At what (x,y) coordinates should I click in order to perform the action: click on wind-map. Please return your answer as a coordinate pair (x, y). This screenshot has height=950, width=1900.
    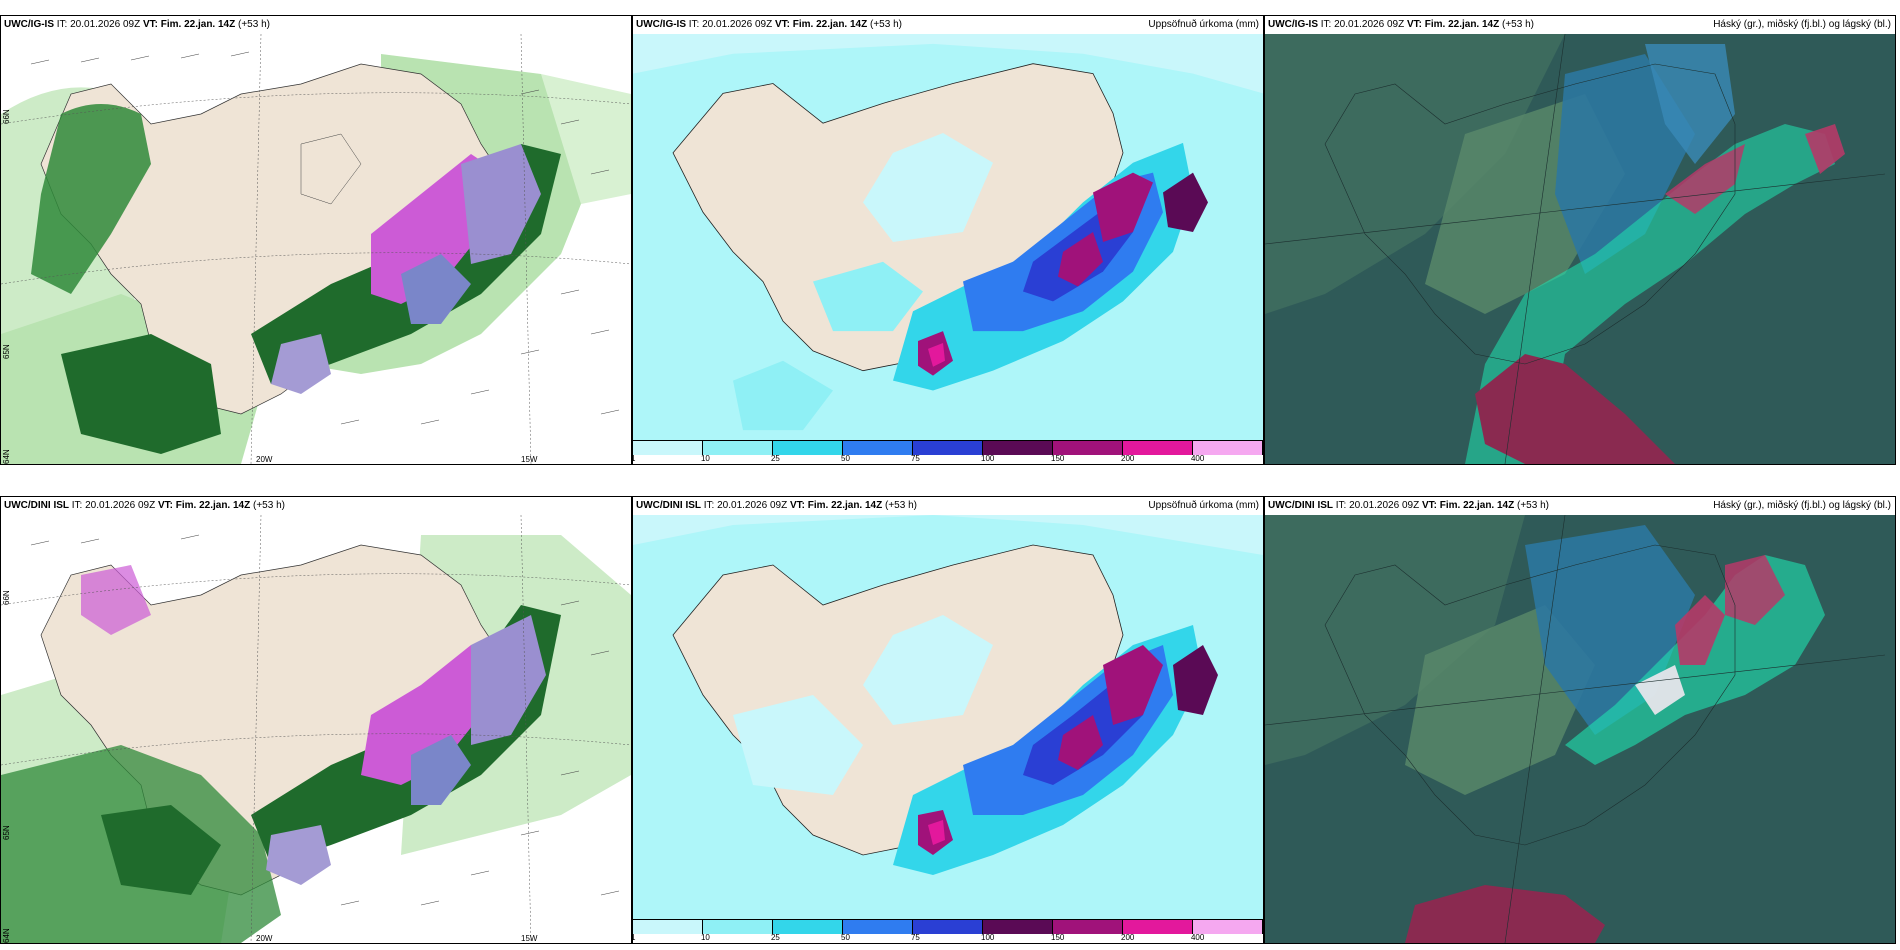
    Looking at the image, I should click on (316, 729).